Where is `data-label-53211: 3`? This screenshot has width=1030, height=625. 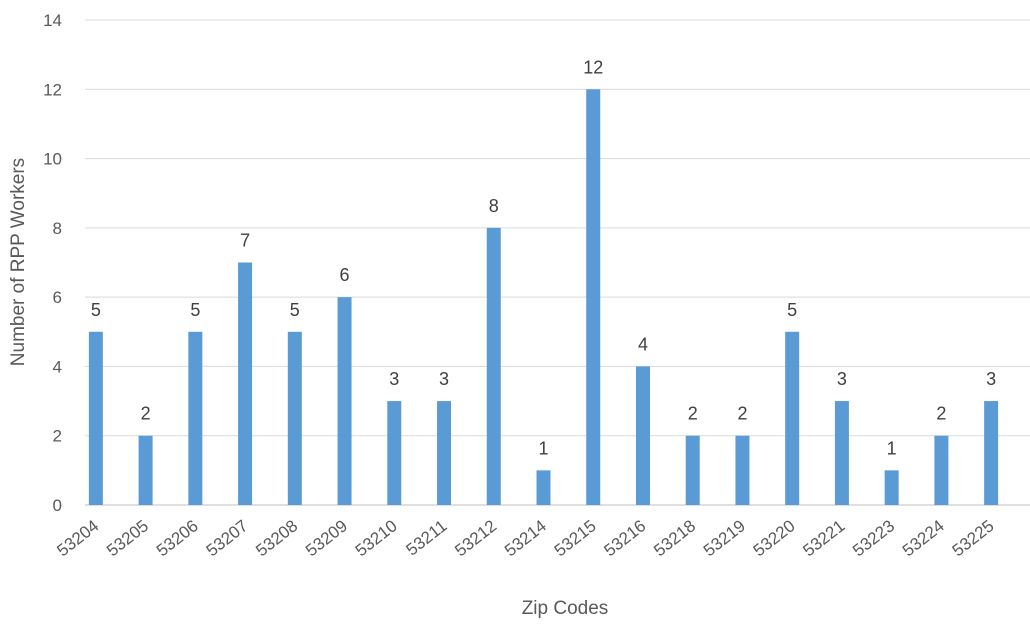
data-label-53211: 3 is located at coordinates (444, 379).